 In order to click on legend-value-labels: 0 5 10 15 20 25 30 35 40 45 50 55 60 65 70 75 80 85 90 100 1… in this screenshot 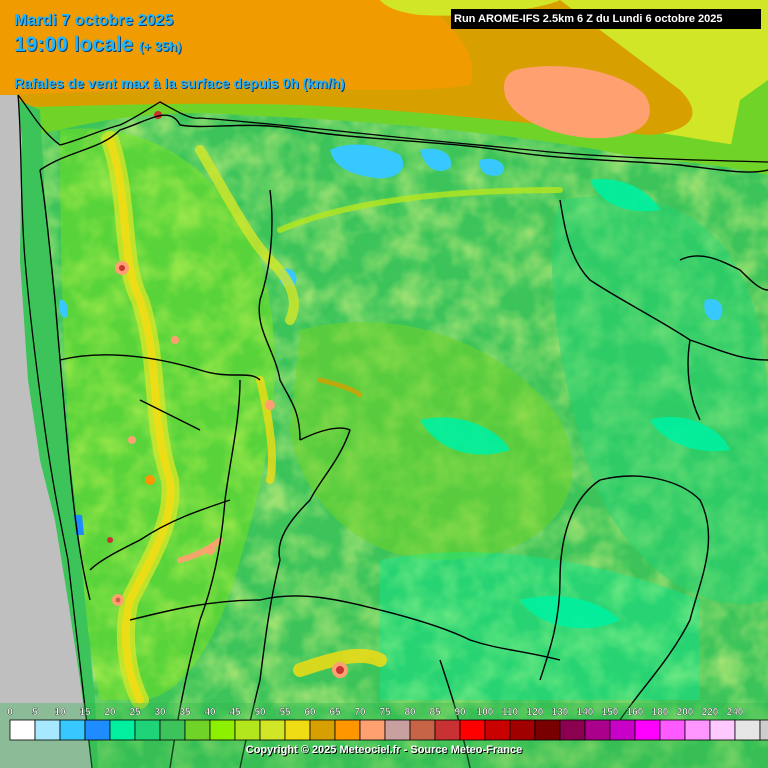, I will do `click(375, 712)`.